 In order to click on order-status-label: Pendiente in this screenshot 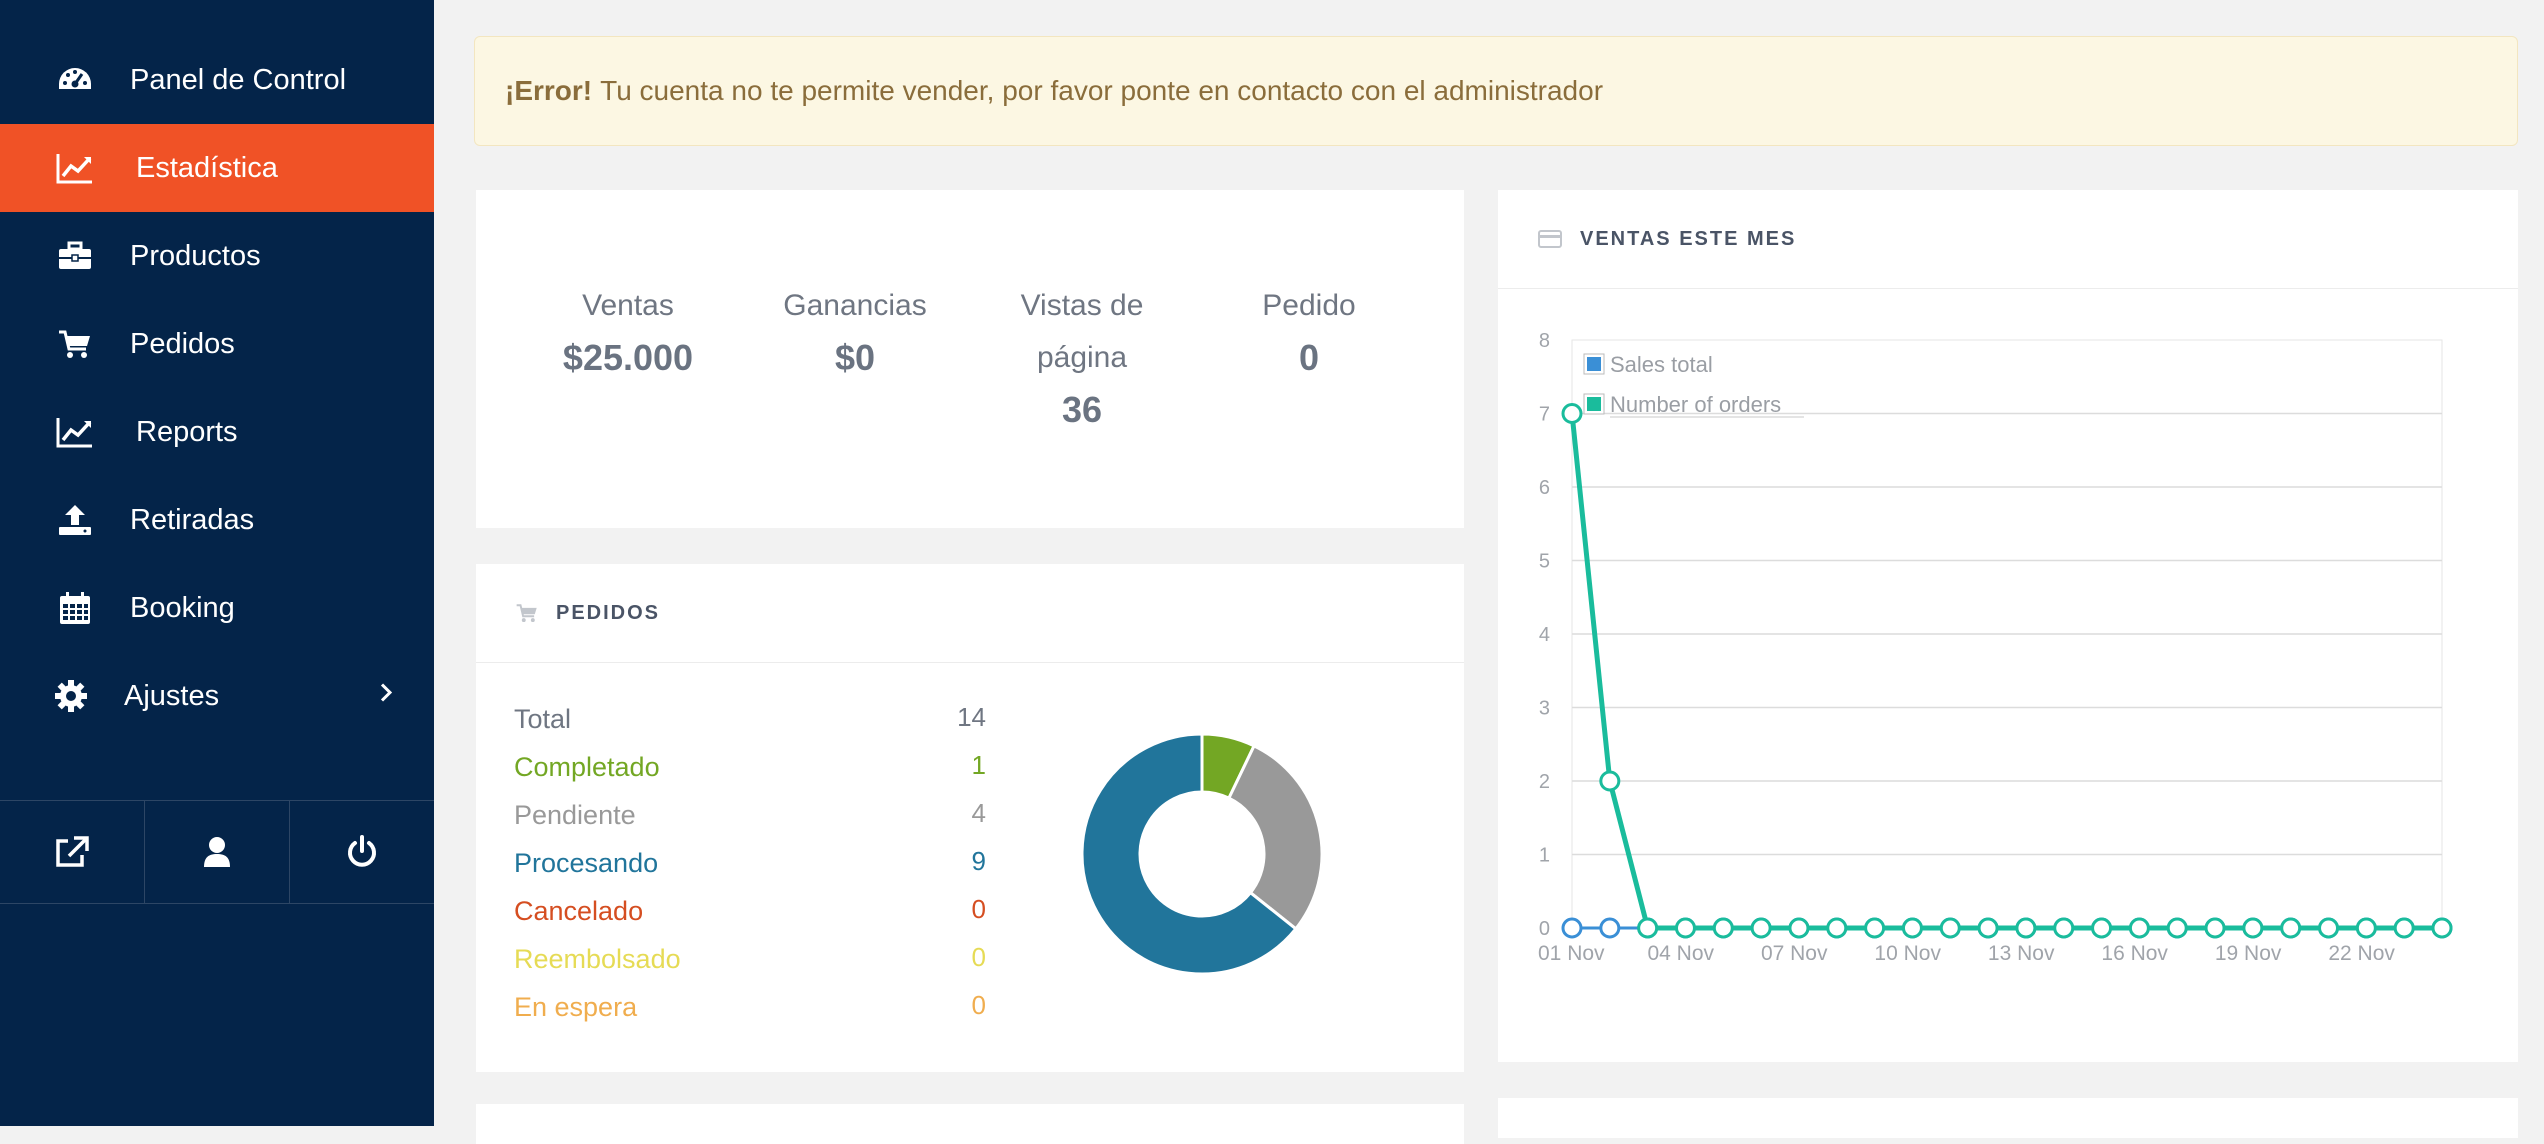, I will do `click(575, 815)`.